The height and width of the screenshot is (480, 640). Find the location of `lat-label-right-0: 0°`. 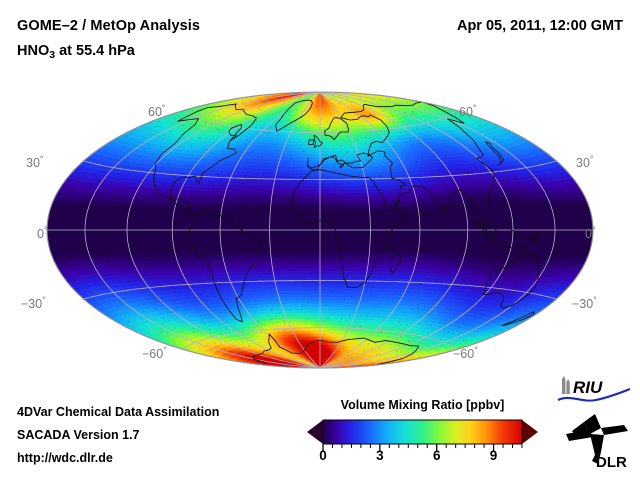

lat-label-right-0: 0° is located at coordinates (590, 233).